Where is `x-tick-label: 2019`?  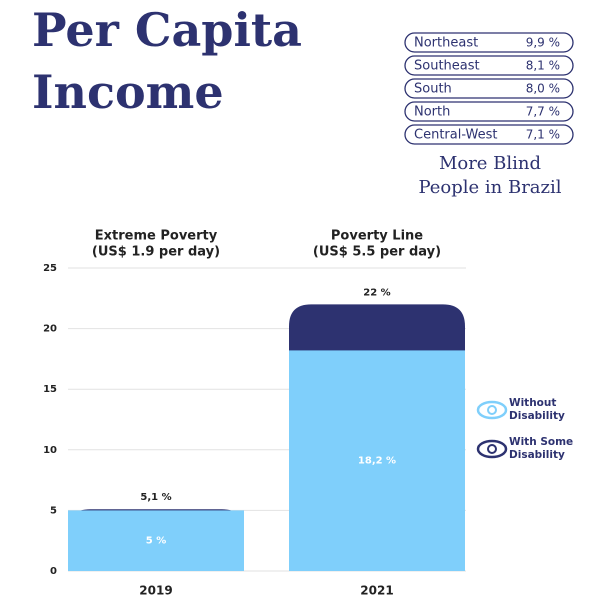 x-tick-label: 2019 is located at coordinates (155, 591).